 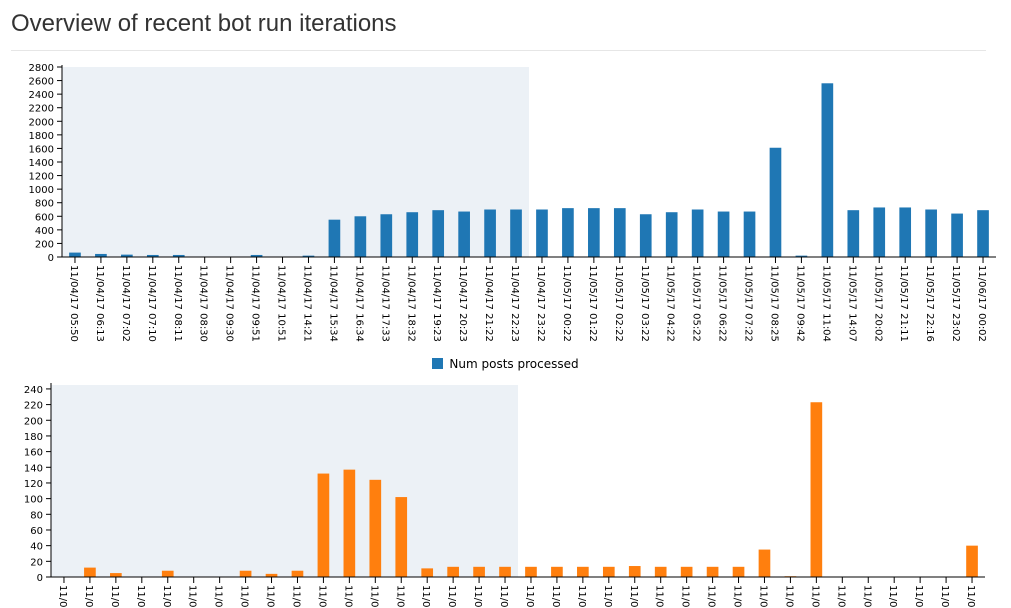 I want to click on y-tick-label: 120, so click(x=33, y=484).